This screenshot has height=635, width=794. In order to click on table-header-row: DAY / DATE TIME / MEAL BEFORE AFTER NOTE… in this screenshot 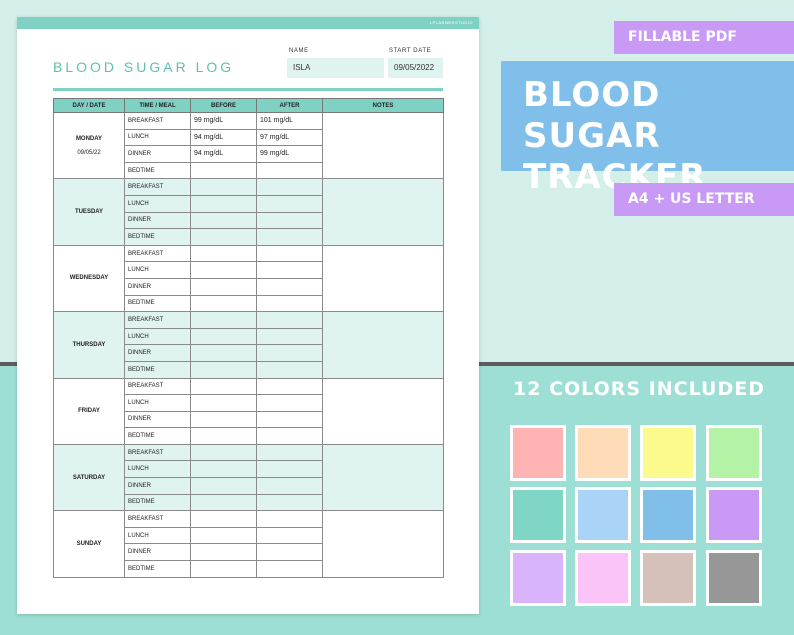, I will do `click(248, 105)`.